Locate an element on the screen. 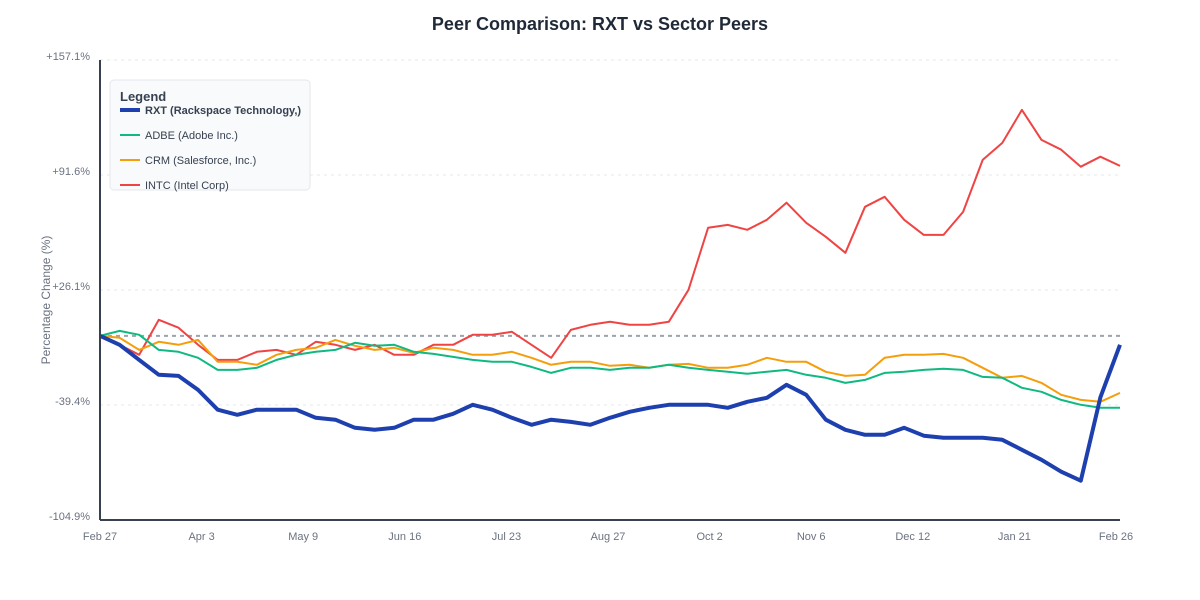 The image size is (1200, 600). x-tick-label: Feb 27 is located at coordinates (100, 537).